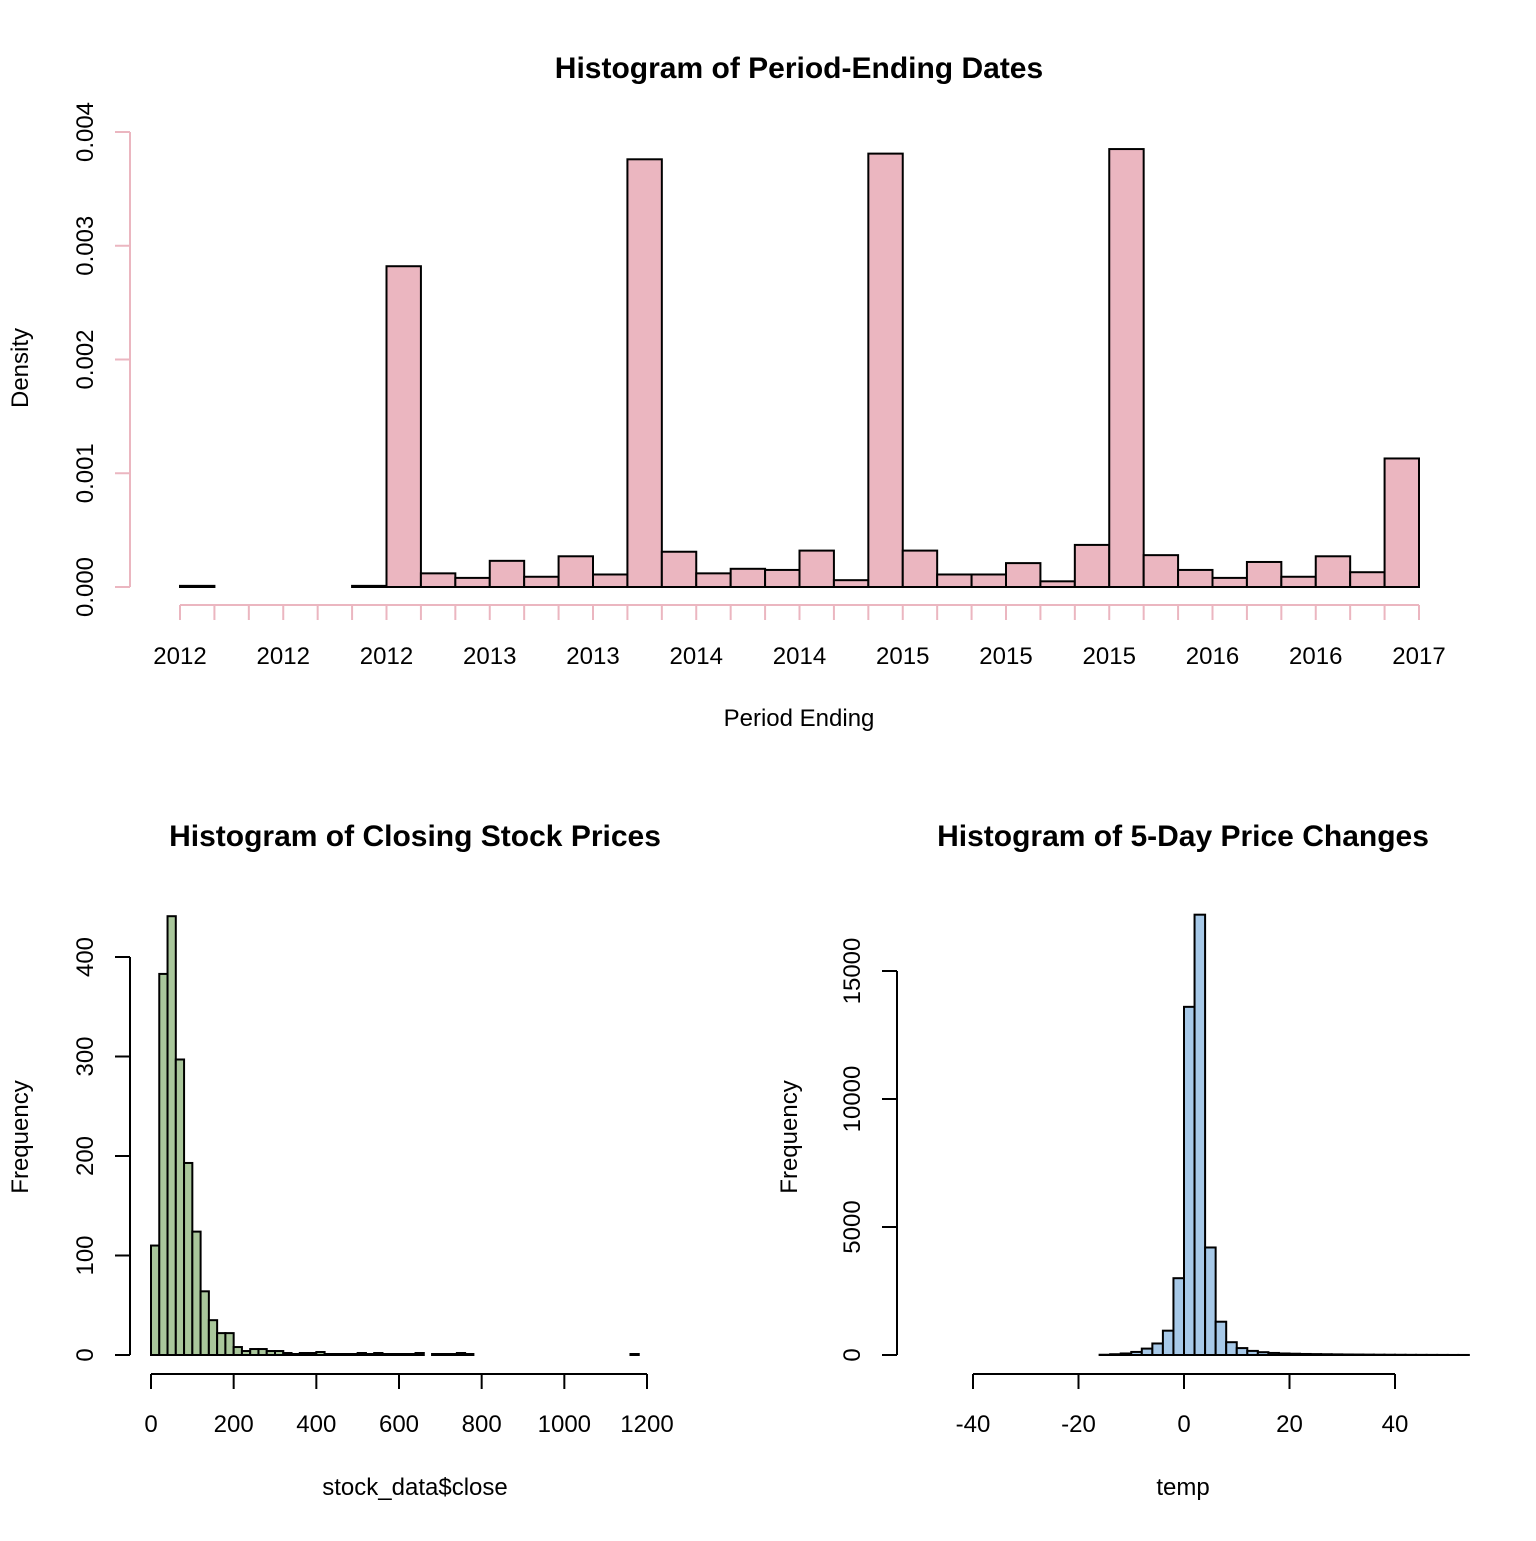  What do you see at coordinates (1395, 1424) in the screenshot?
I see `price-changes-histogram-x-tick-label: 40` at bounding box center [1395, 1424].